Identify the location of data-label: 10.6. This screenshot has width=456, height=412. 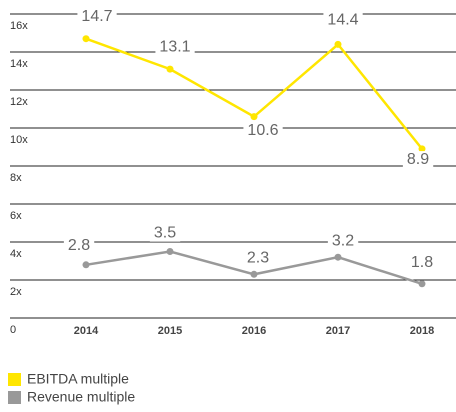
(262, 130).